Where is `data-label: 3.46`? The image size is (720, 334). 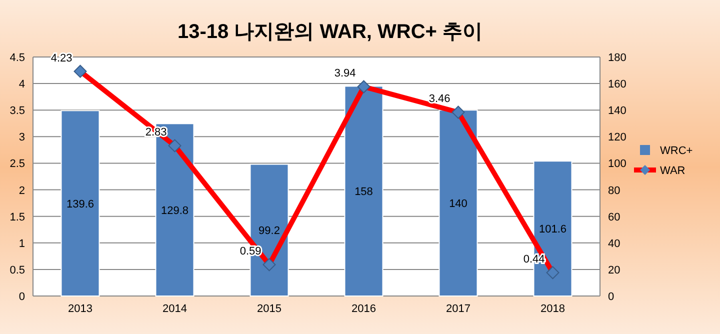
data-label: 3.46 is located at coordinates (439, 99).